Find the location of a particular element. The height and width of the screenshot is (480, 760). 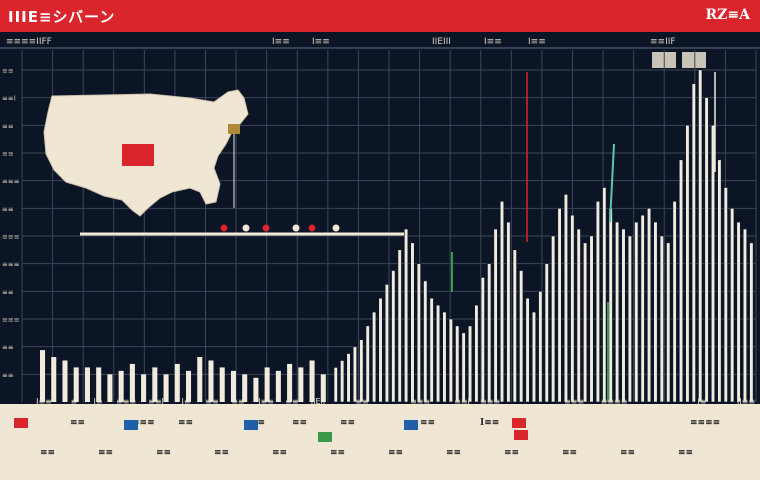

legend-label: ≡≡≡ is located at coordinates (143, 423).